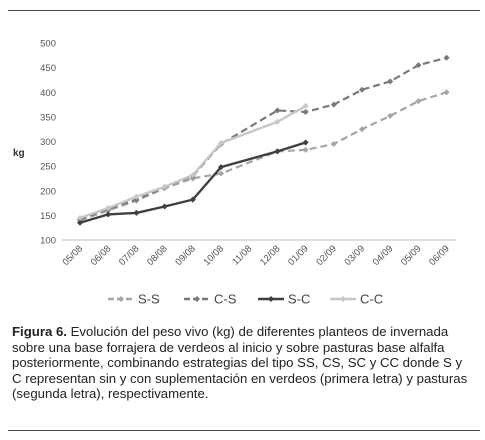  I want to click on legend-label: C-S, so click(225, 299).